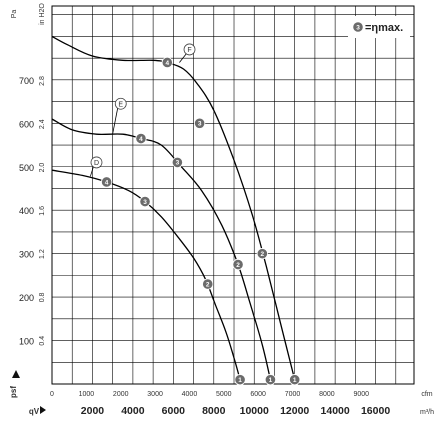 This screenshot has width=443, height=427. I want to click on x-tick-label-m3h: 4000, so click(133, 411).